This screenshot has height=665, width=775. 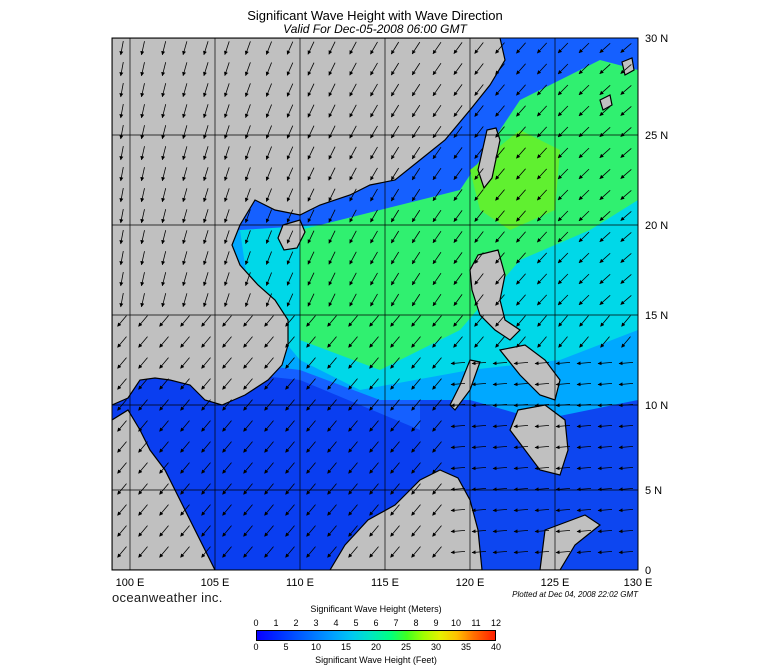 What do you see at coordinates (656, 39) in the screenshot?
I see `lat-label: 30 N` at bounding box center [656, 39].